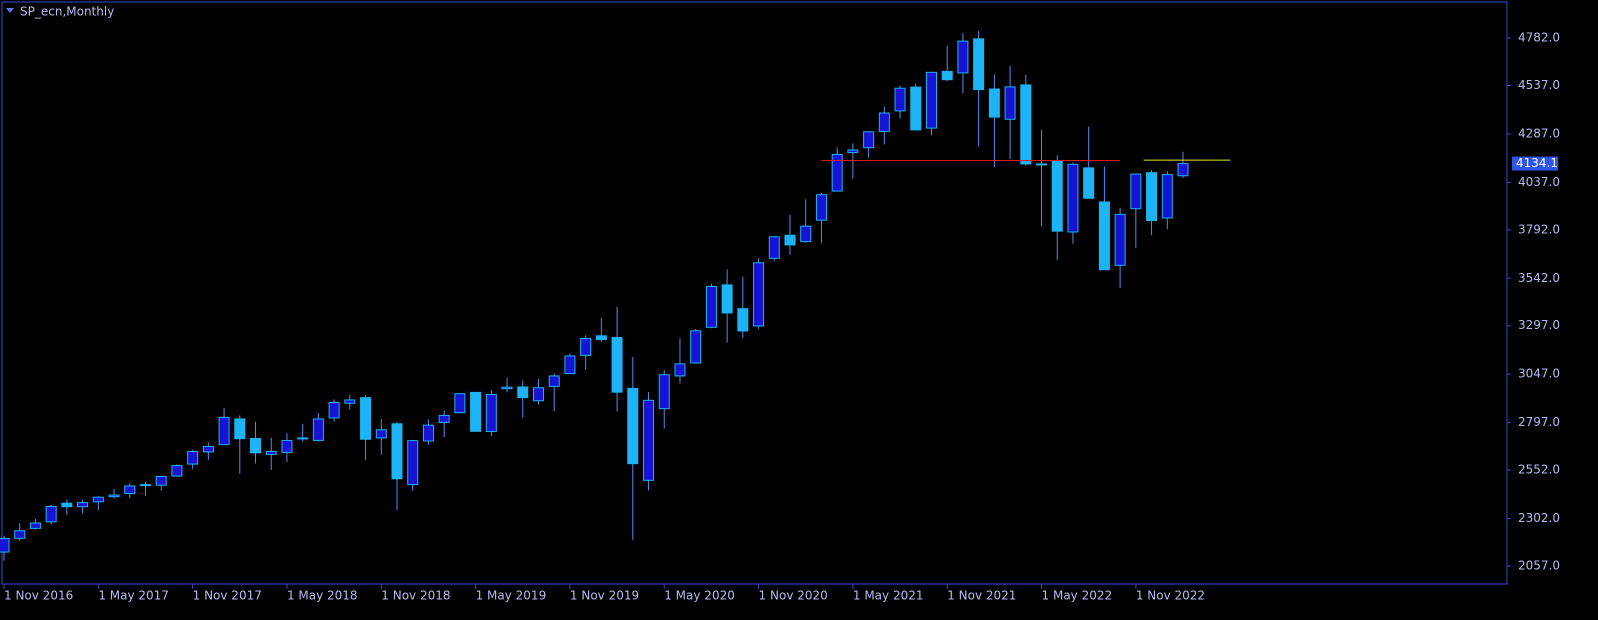 This screenshot has width=1598, height=620. Describe the element at coordinates (1539, 182) in the screenshot. I see `y-tick-label: 4037.0` at that location.